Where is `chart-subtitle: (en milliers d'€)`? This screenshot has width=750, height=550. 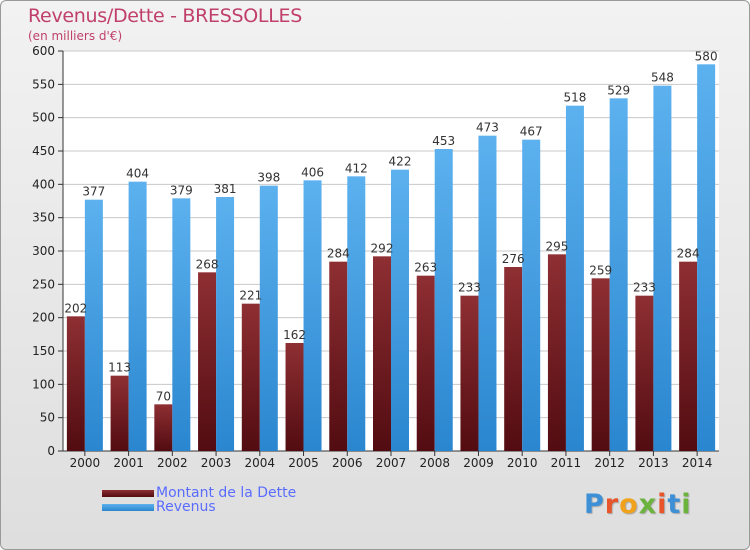
chart-subtitle: (en milliers d'€) is located at coordinates (75, 36).